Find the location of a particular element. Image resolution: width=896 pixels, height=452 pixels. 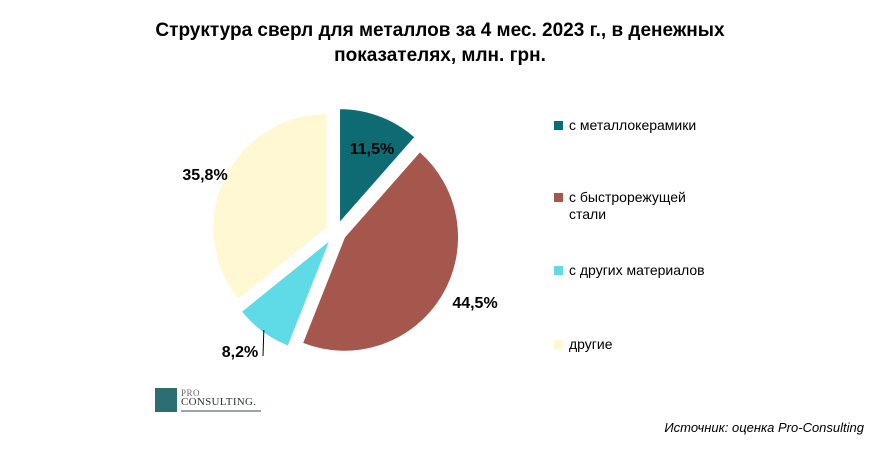

legend-item-2: с быстрорежущей стали is located at coordinates (620, 206).